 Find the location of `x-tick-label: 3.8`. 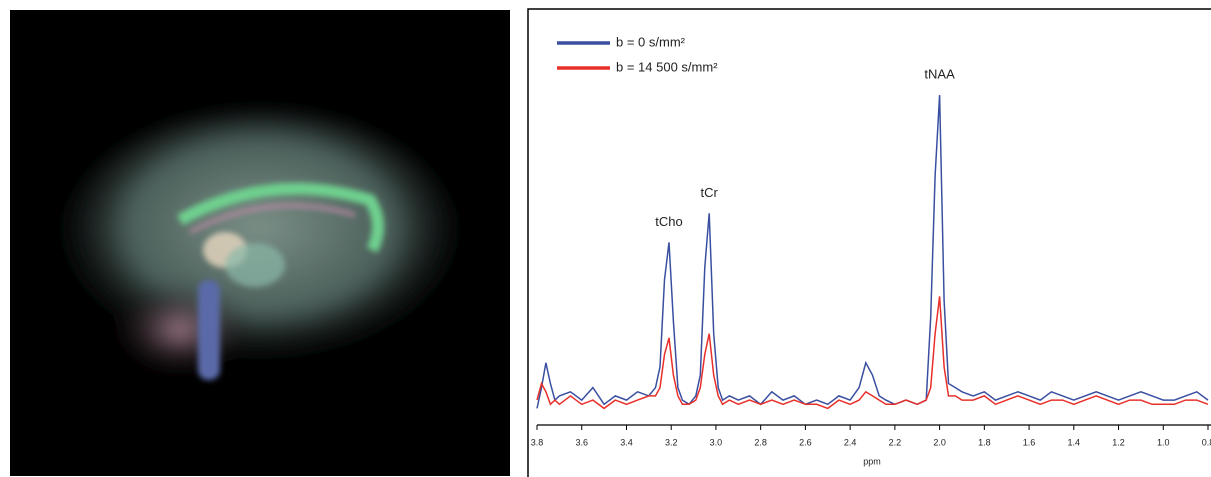

x-tick-label: 3.8 is located at coordinates (537, 442).